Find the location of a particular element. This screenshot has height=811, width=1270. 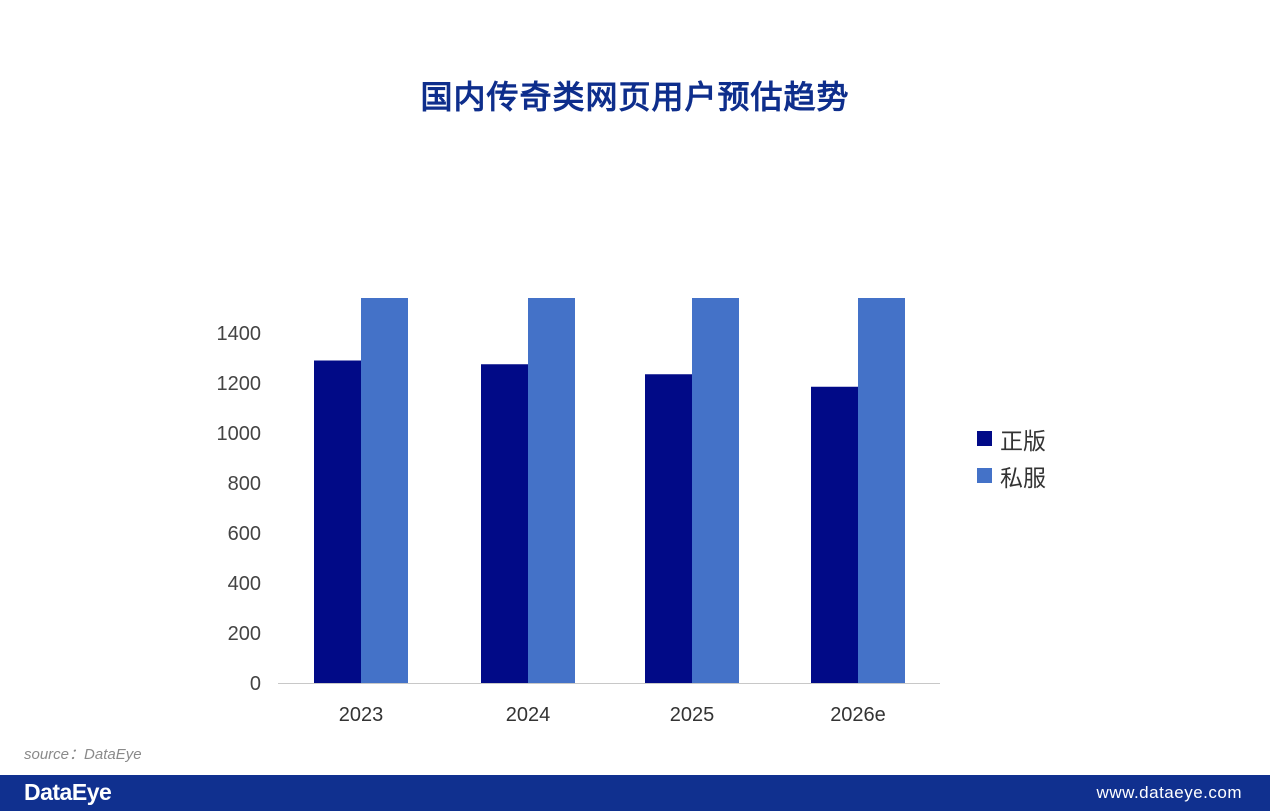

bar-series-1-2026e is located at coordinates (834, 534).